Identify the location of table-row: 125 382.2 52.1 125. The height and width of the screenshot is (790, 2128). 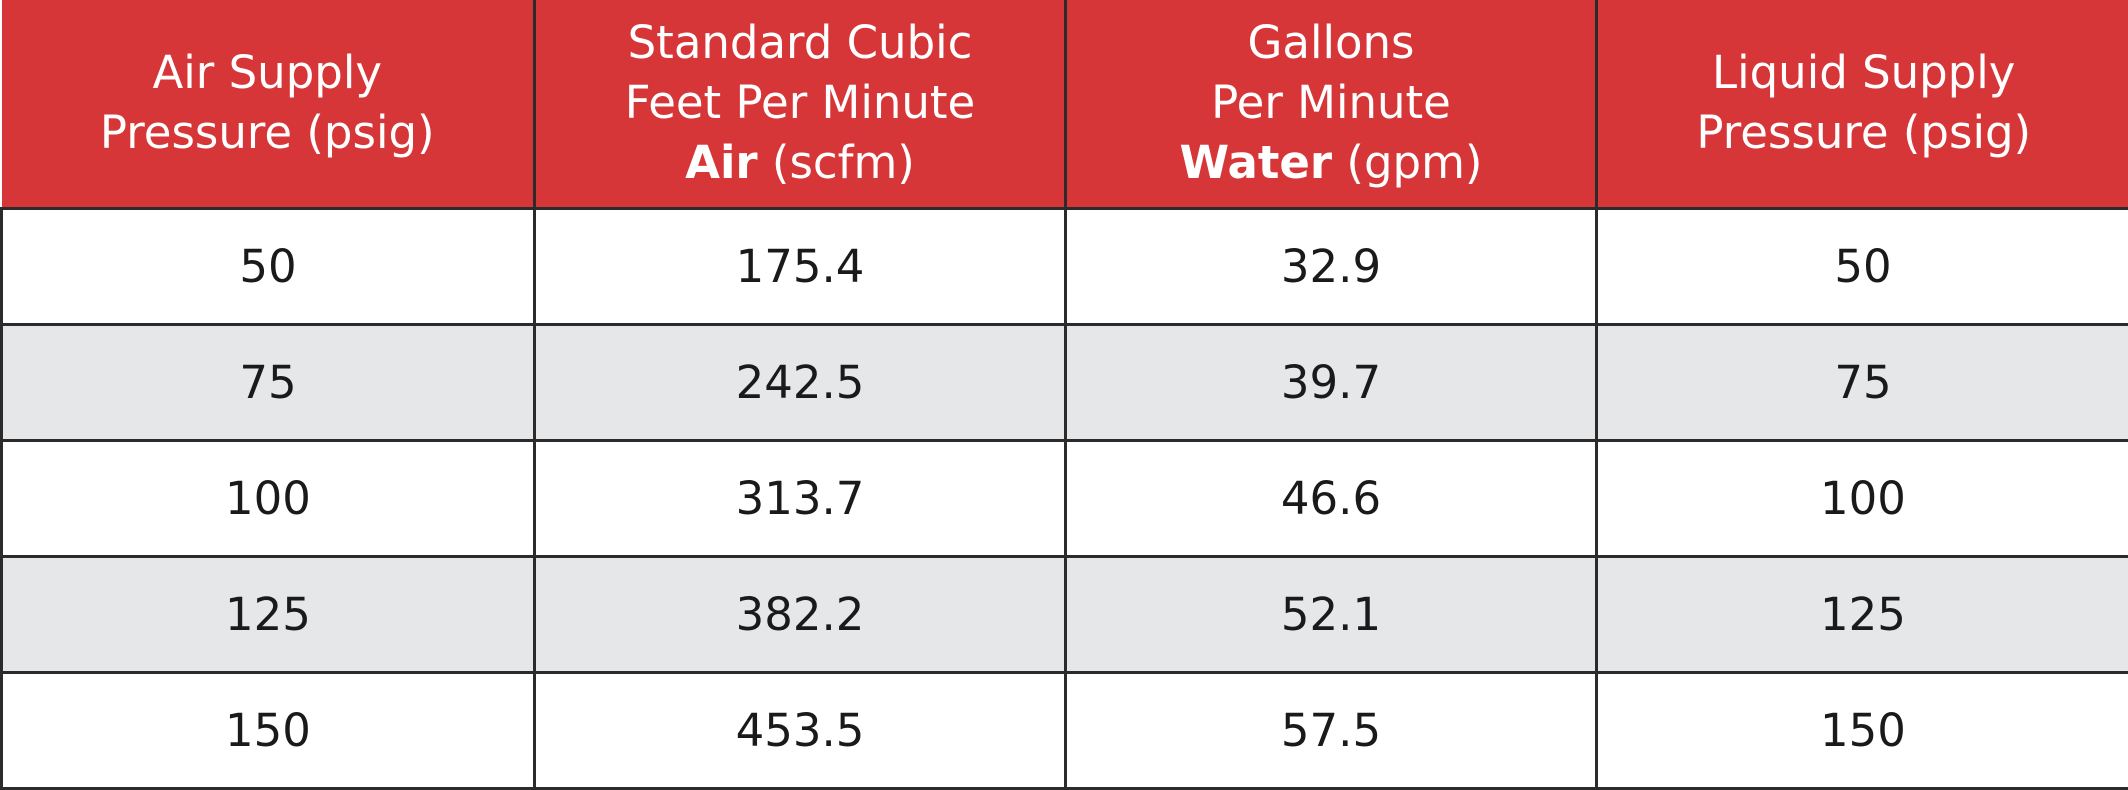
(1065, 614).